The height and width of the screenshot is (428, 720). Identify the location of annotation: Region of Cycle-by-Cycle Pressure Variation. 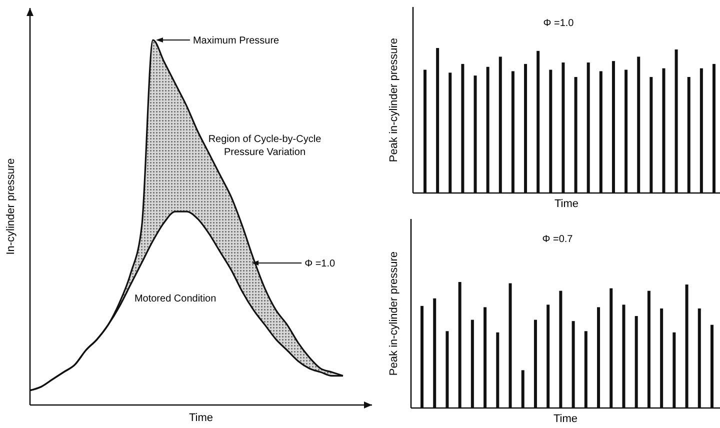
(265, 146).